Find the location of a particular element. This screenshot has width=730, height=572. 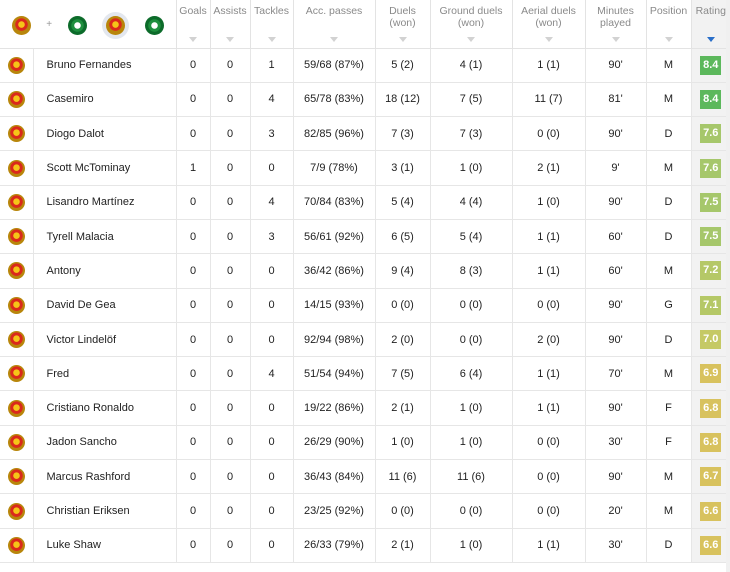

rating-badge: 7.6 is located at coordinates (711, 168).